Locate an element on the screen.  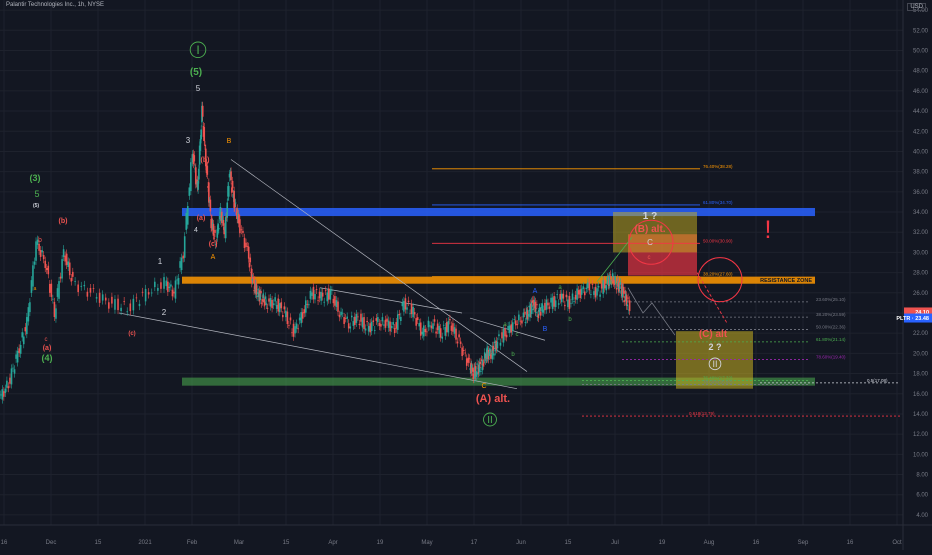
wave-label: (B) alt. is located at coordinates (649, 229).